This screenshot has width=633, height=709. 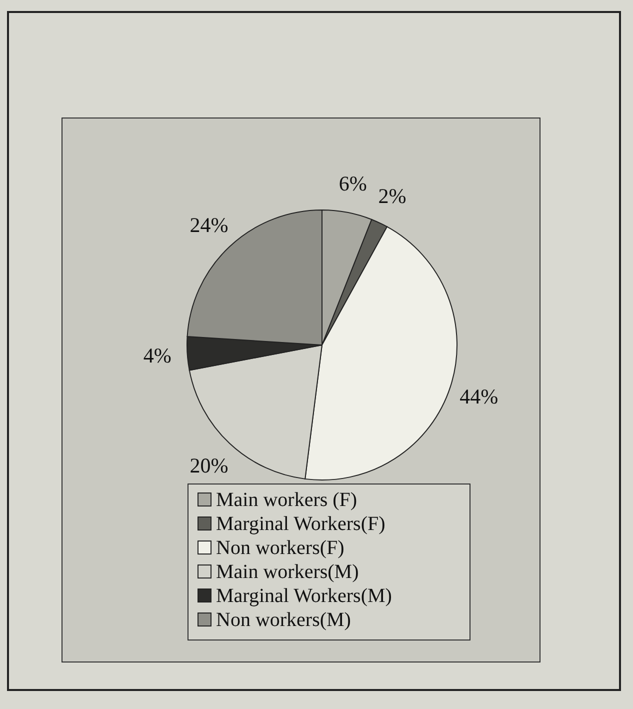 What do you see at coordinates (209, 466) in the screenshot?
I see `data-label: 20%` at bounding box center [209, 466].